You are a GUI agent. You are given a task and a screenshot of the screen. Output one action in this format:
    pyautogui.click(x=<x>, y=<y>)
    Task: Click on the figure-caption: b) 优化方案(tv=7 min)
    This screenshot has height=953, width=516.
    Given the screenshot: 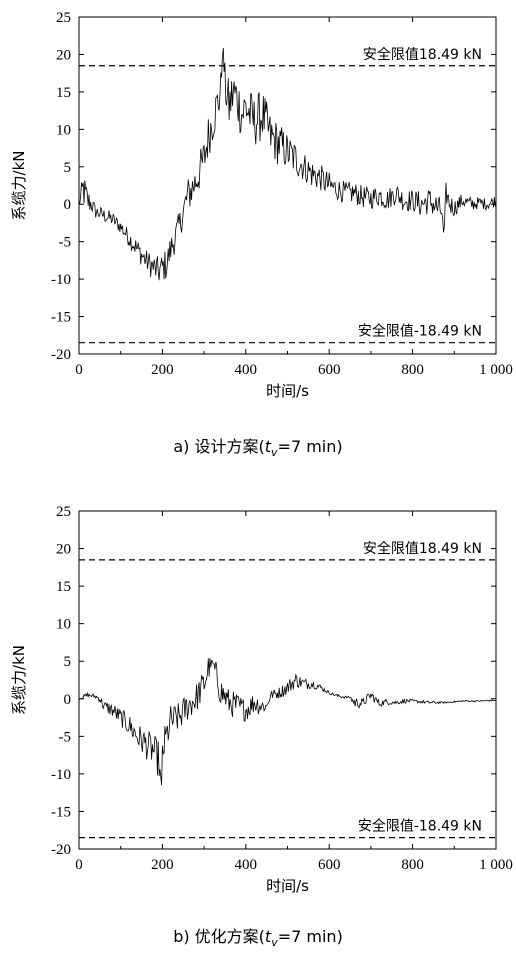 What is the action you would take?
    pyautogui.click(x=258, y=938)
    